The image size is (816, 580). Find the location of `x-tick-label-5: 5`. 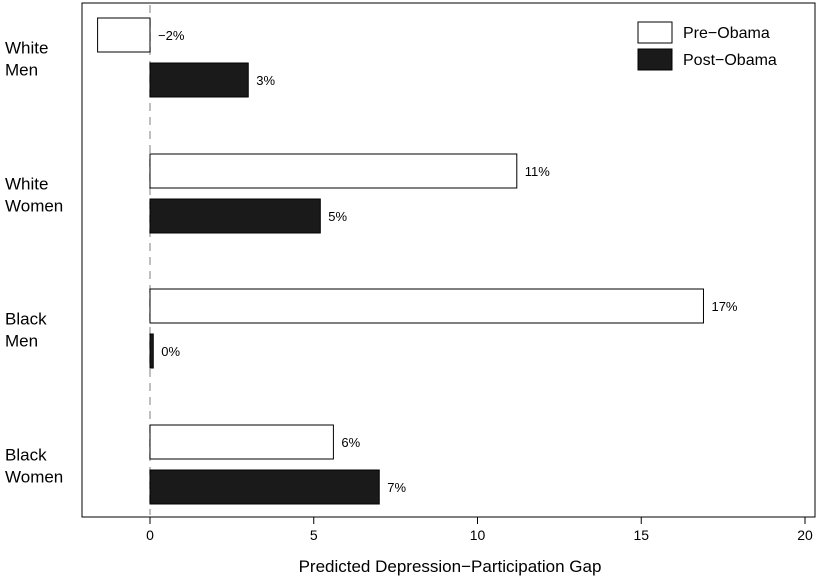

x-tick-label-5: 5 is located at coordinates (314, 535).